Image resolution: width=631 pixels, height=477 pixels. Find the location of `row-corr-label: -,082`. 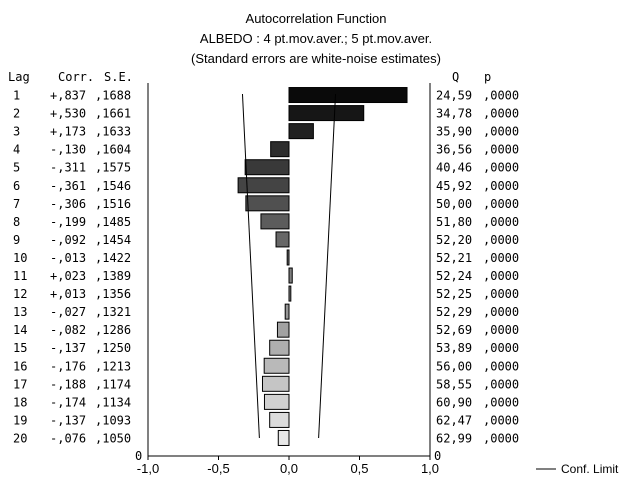

row-corr-label: -,082 is located at coordinates (68, 330).